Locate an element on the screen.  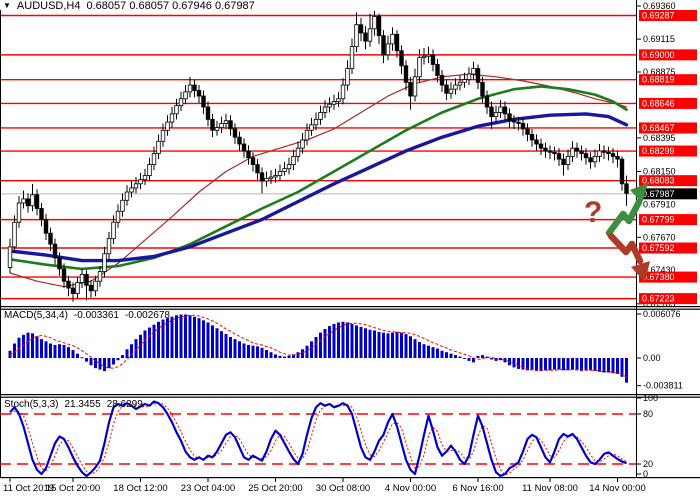
stoch-panel-layer is located at coordinates (318, 439).